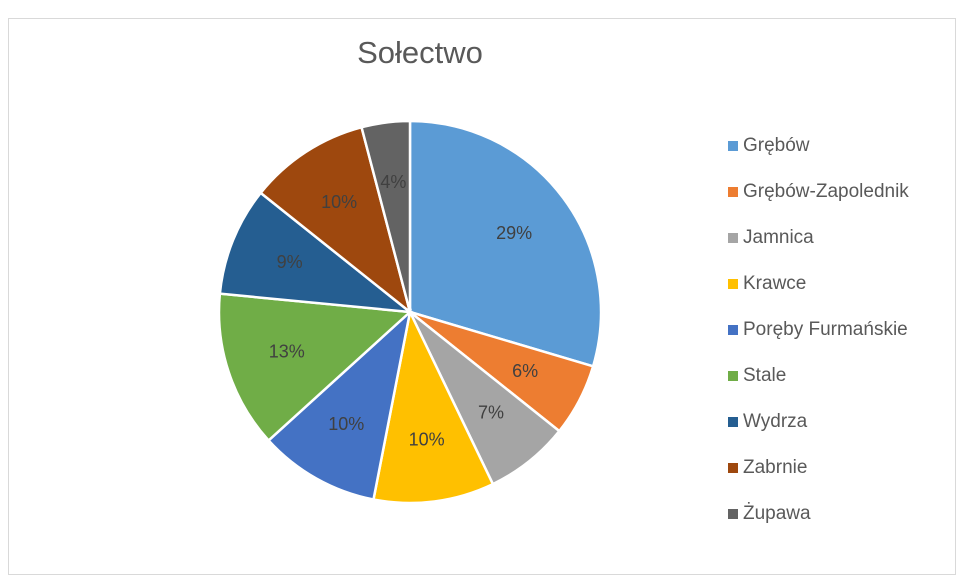  What do you see at coordinates (825, 329) in the screenshot?
I see `legend-label: Poręby Furmańskie` at bounding box center [825, 329].